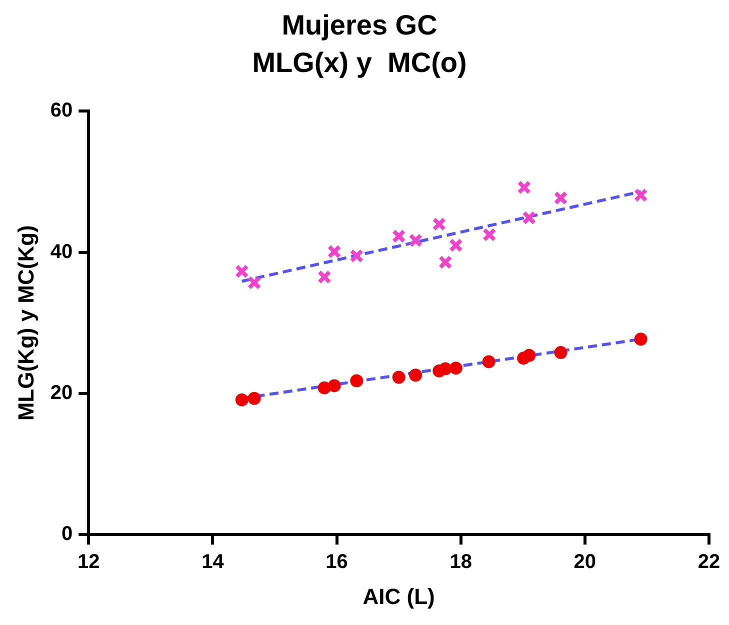 The height and width of the screenshot is (625, 729). I want to click on x-tick-label: 18, so click(461, 562).